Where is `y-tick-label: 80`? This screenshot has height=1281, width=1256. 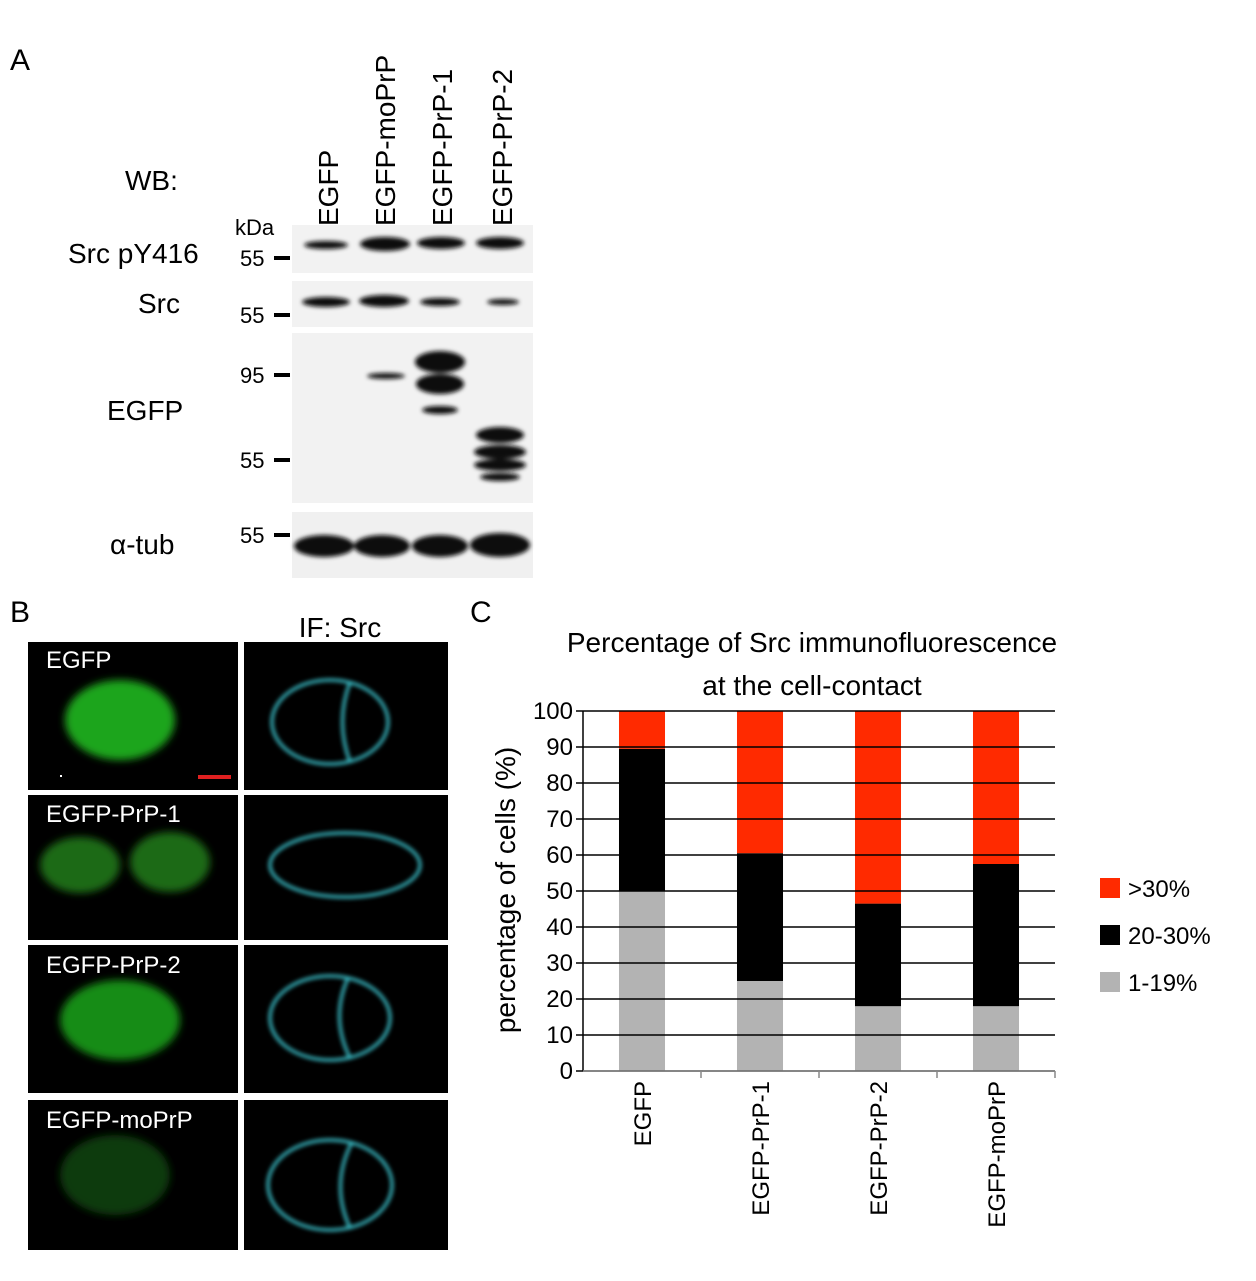 y-tick-label: 80 is located at coordinates (559, 783).